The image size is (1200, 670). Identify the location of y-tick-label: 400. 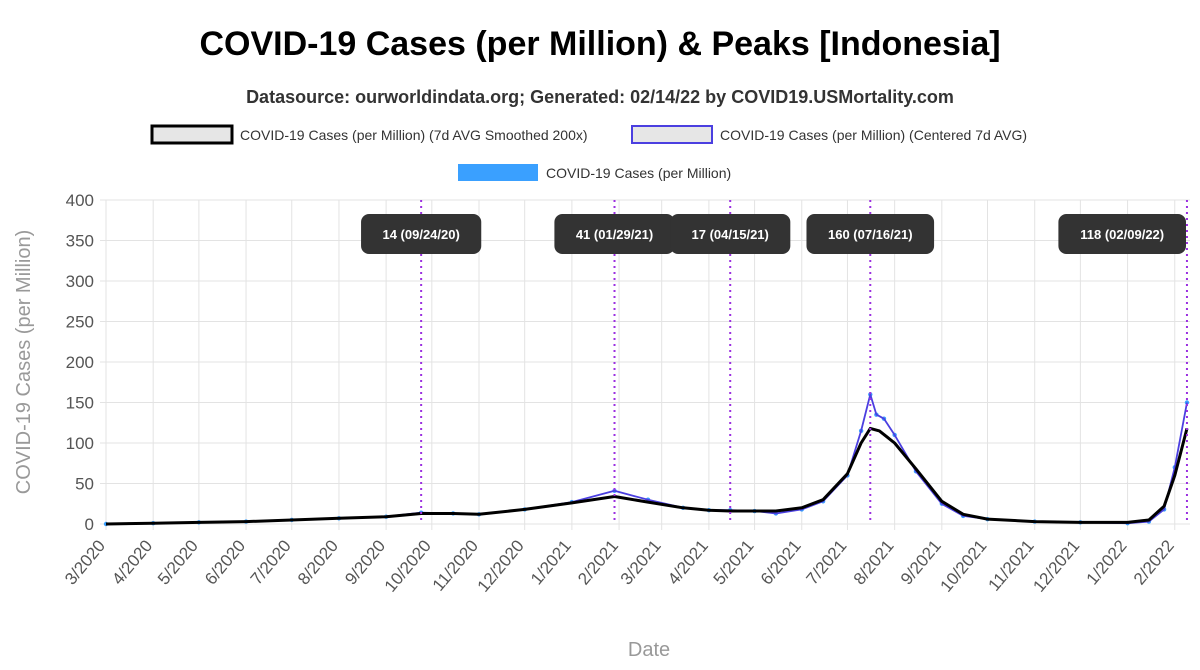
(80, 200).